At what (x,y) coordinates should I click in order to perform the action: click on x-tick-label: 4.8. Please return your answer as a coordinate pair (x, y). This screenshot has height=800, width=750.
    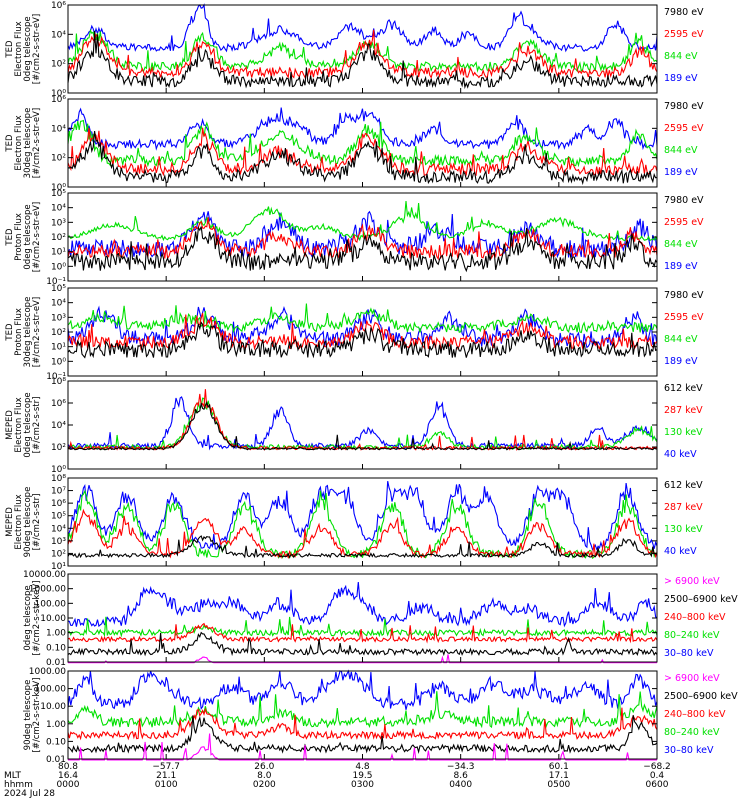
    Looking at the image, I should click on (362, 767).